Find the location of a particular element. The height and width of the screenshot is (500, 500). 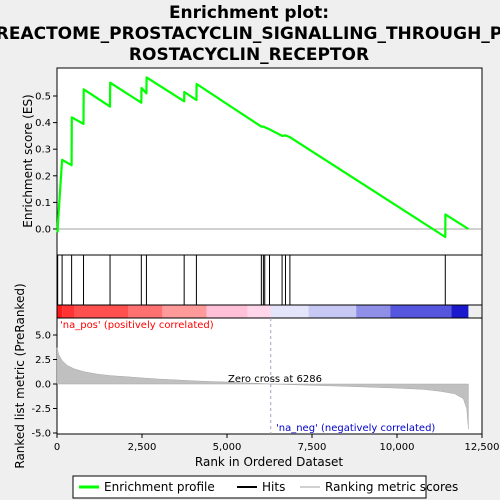

es-y-axis: 0.0 0.1 0.2 0.3 0.4 0.5 is located at coordinates (46, 164).